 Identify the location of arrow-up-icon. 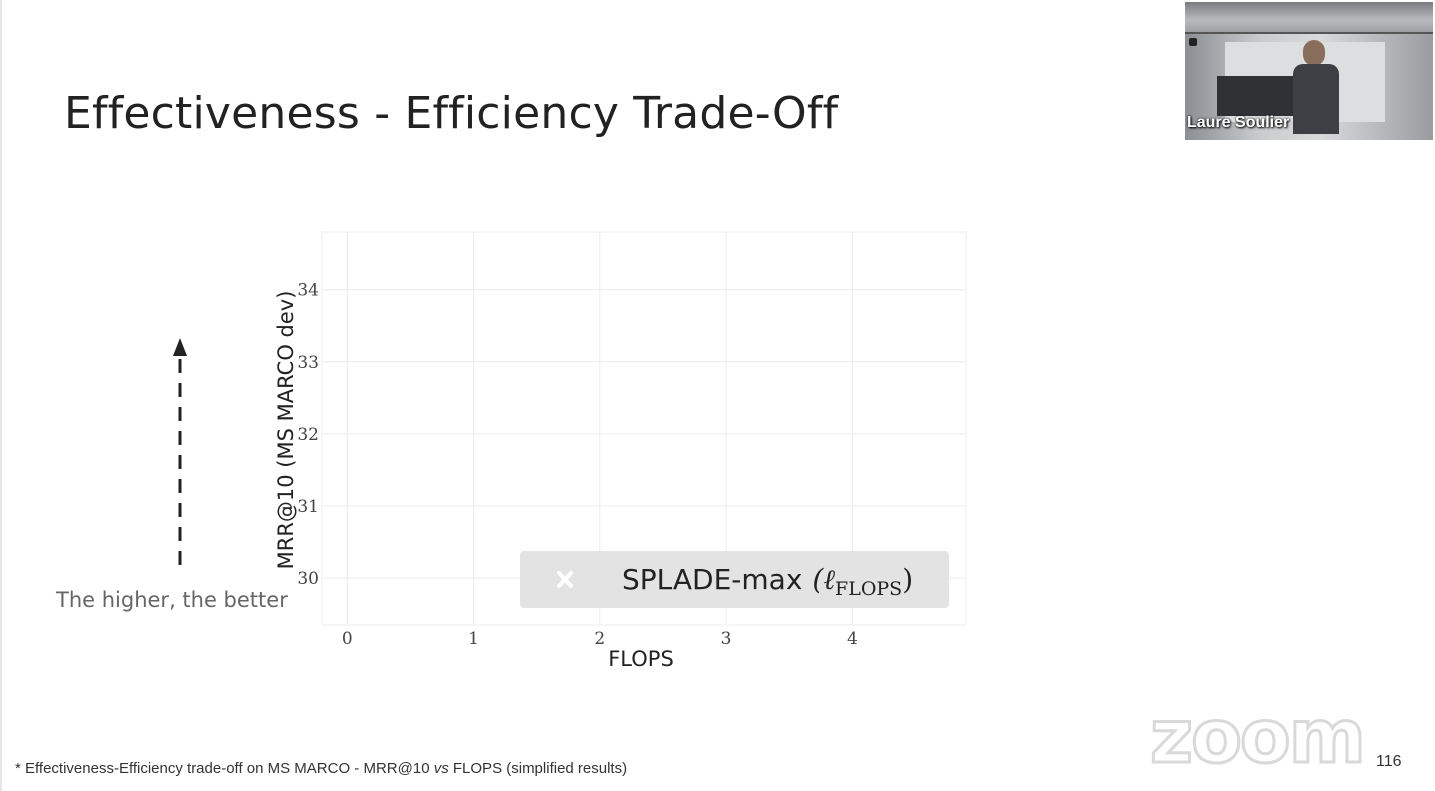
(180, 347).